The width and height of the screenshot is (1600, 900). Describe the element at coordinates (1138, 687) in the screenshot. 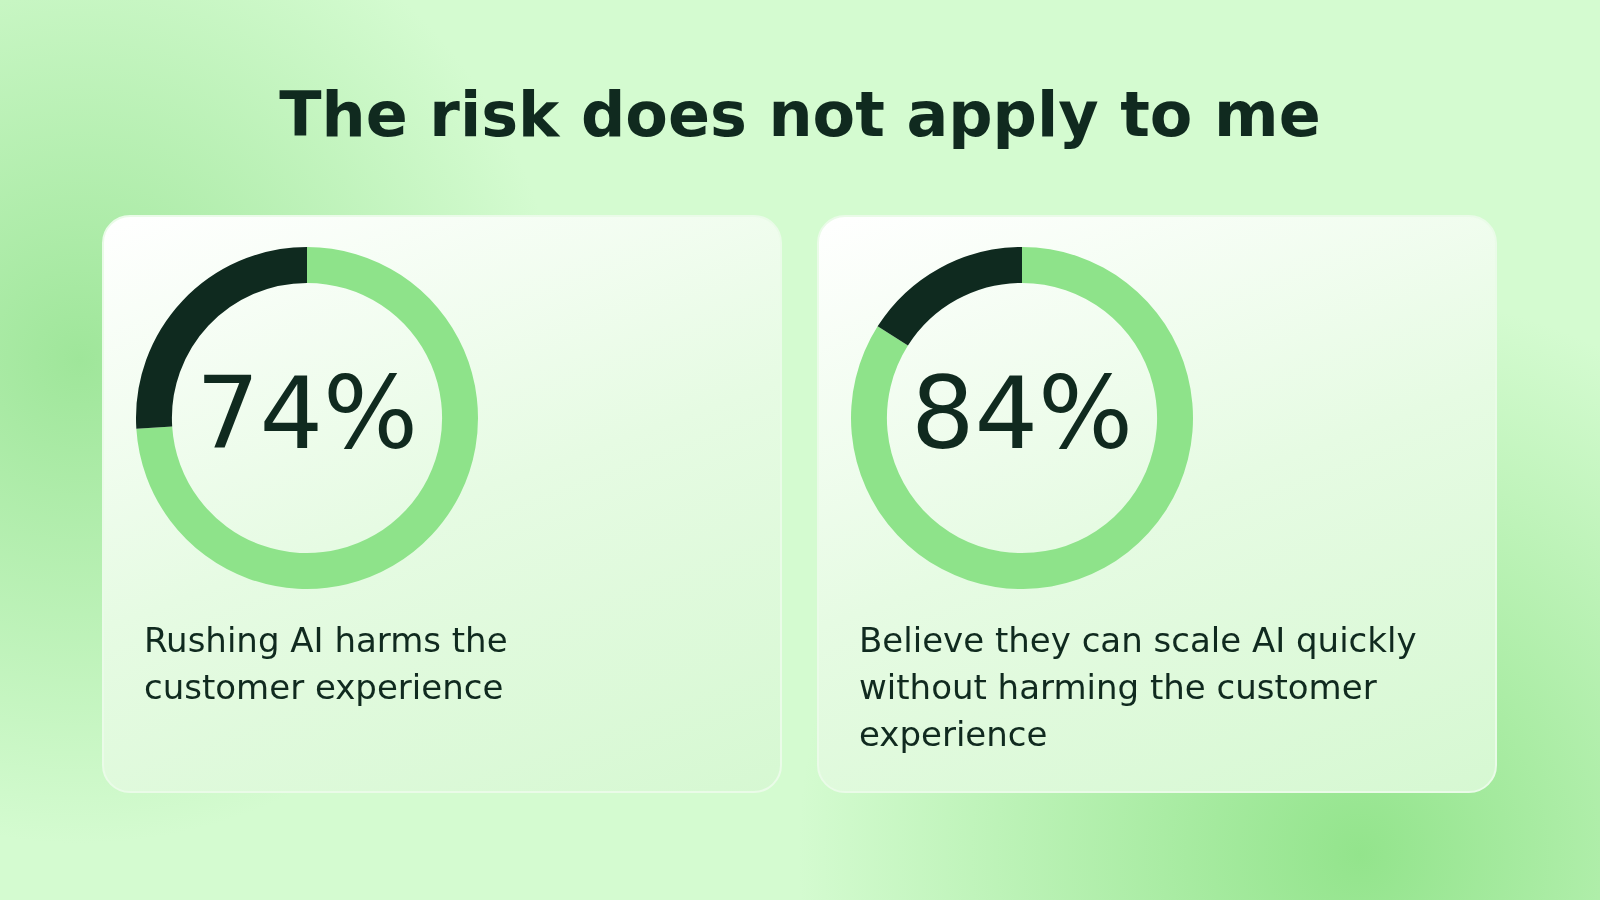

I see `text: Believe they can scale AI quickly without harming the customer experience` at that location.